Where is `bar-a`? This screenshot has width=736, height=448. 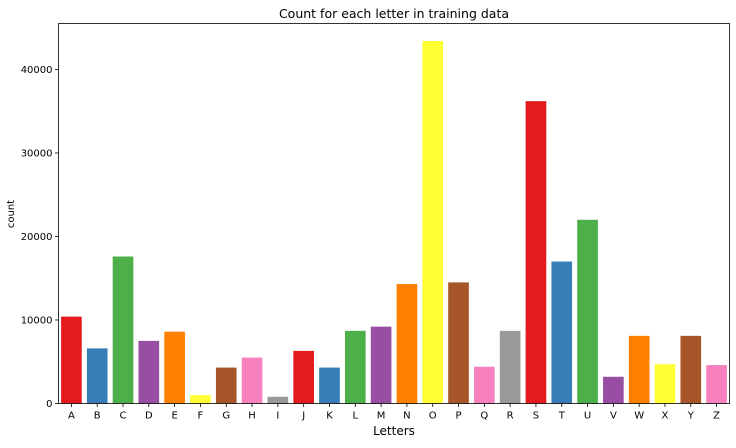 bar-a is located at coordinates (71, 360).